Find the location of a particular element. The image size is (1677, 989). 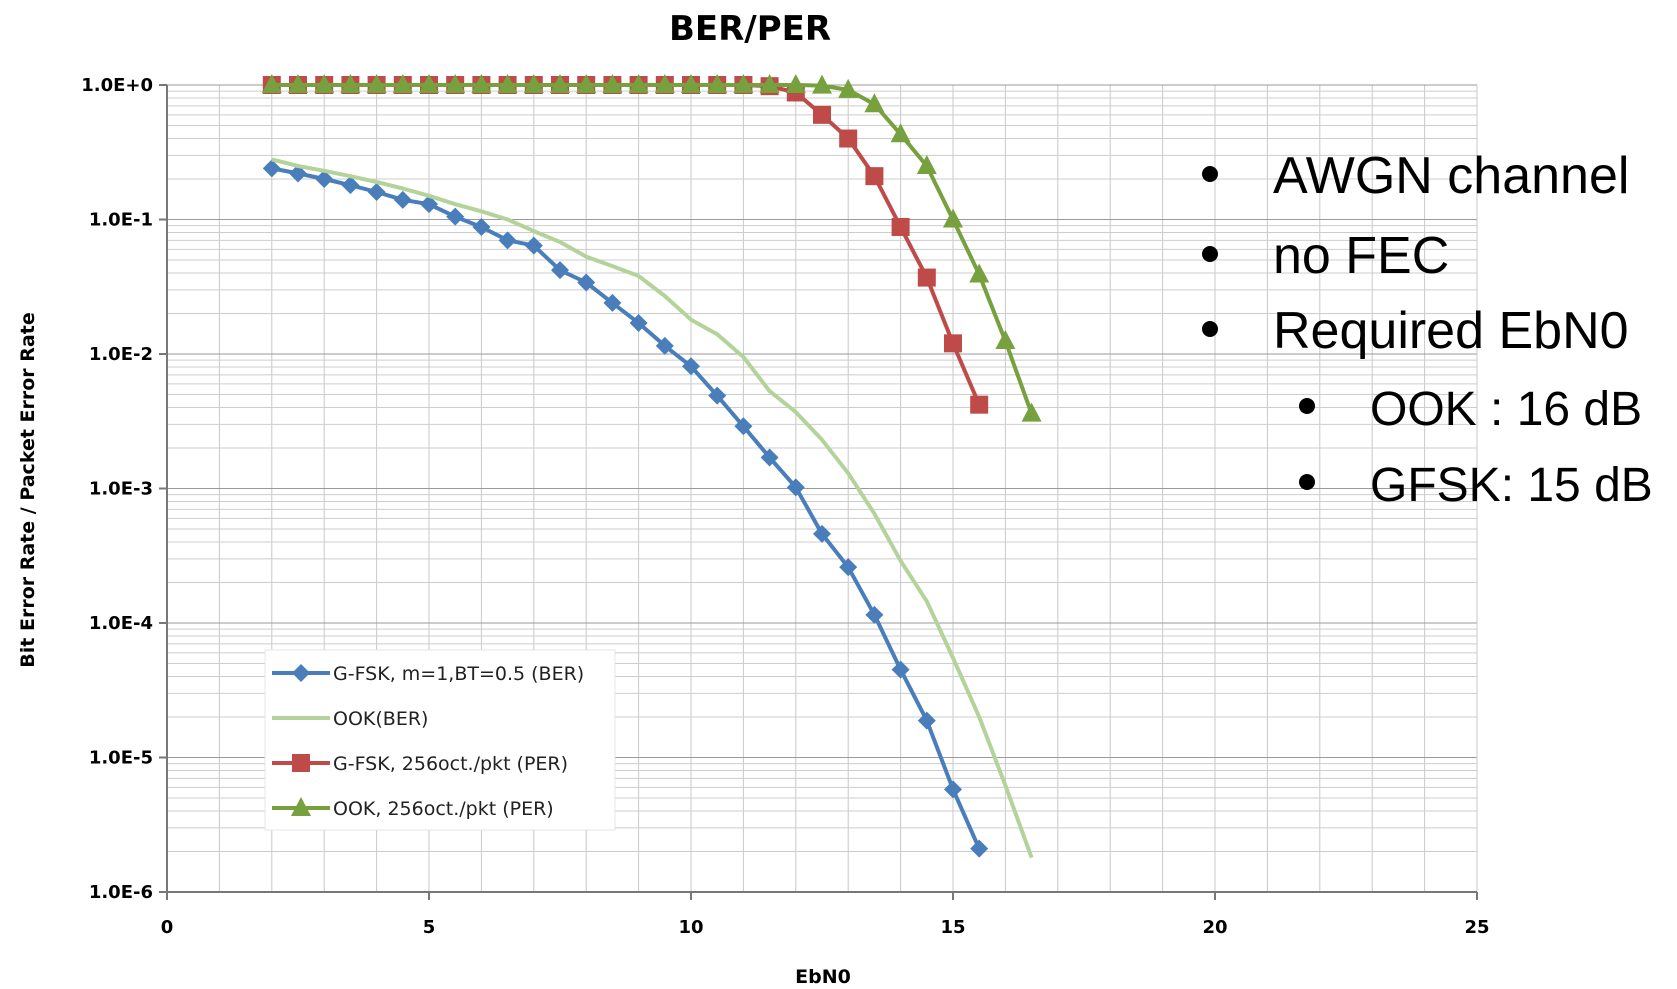

x-tick-label: 0 is located at coordinates (167, 927).